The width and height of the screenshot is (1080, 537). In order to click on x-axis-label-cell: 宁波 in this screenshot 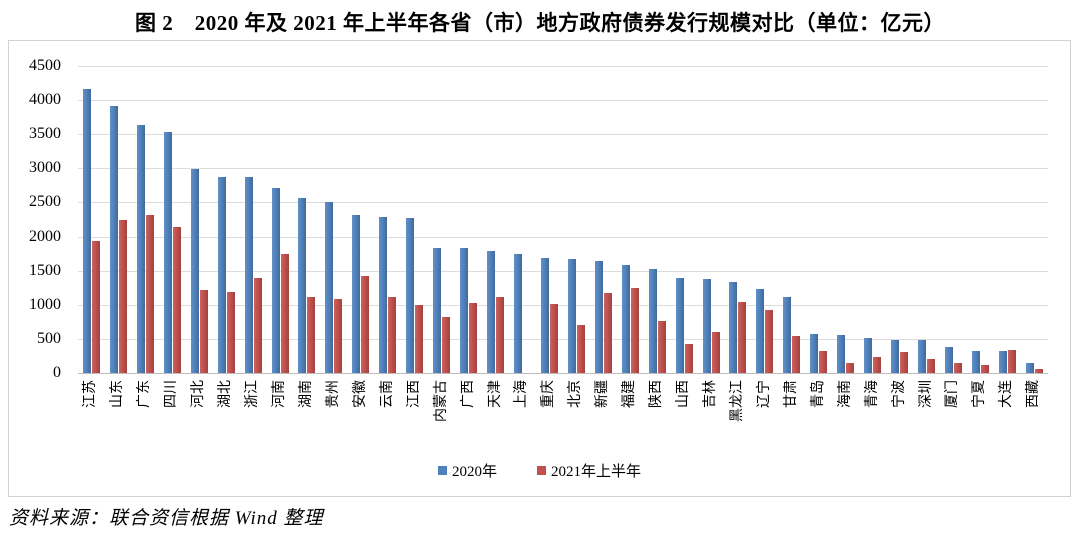, I will do `click(899, 419)`.